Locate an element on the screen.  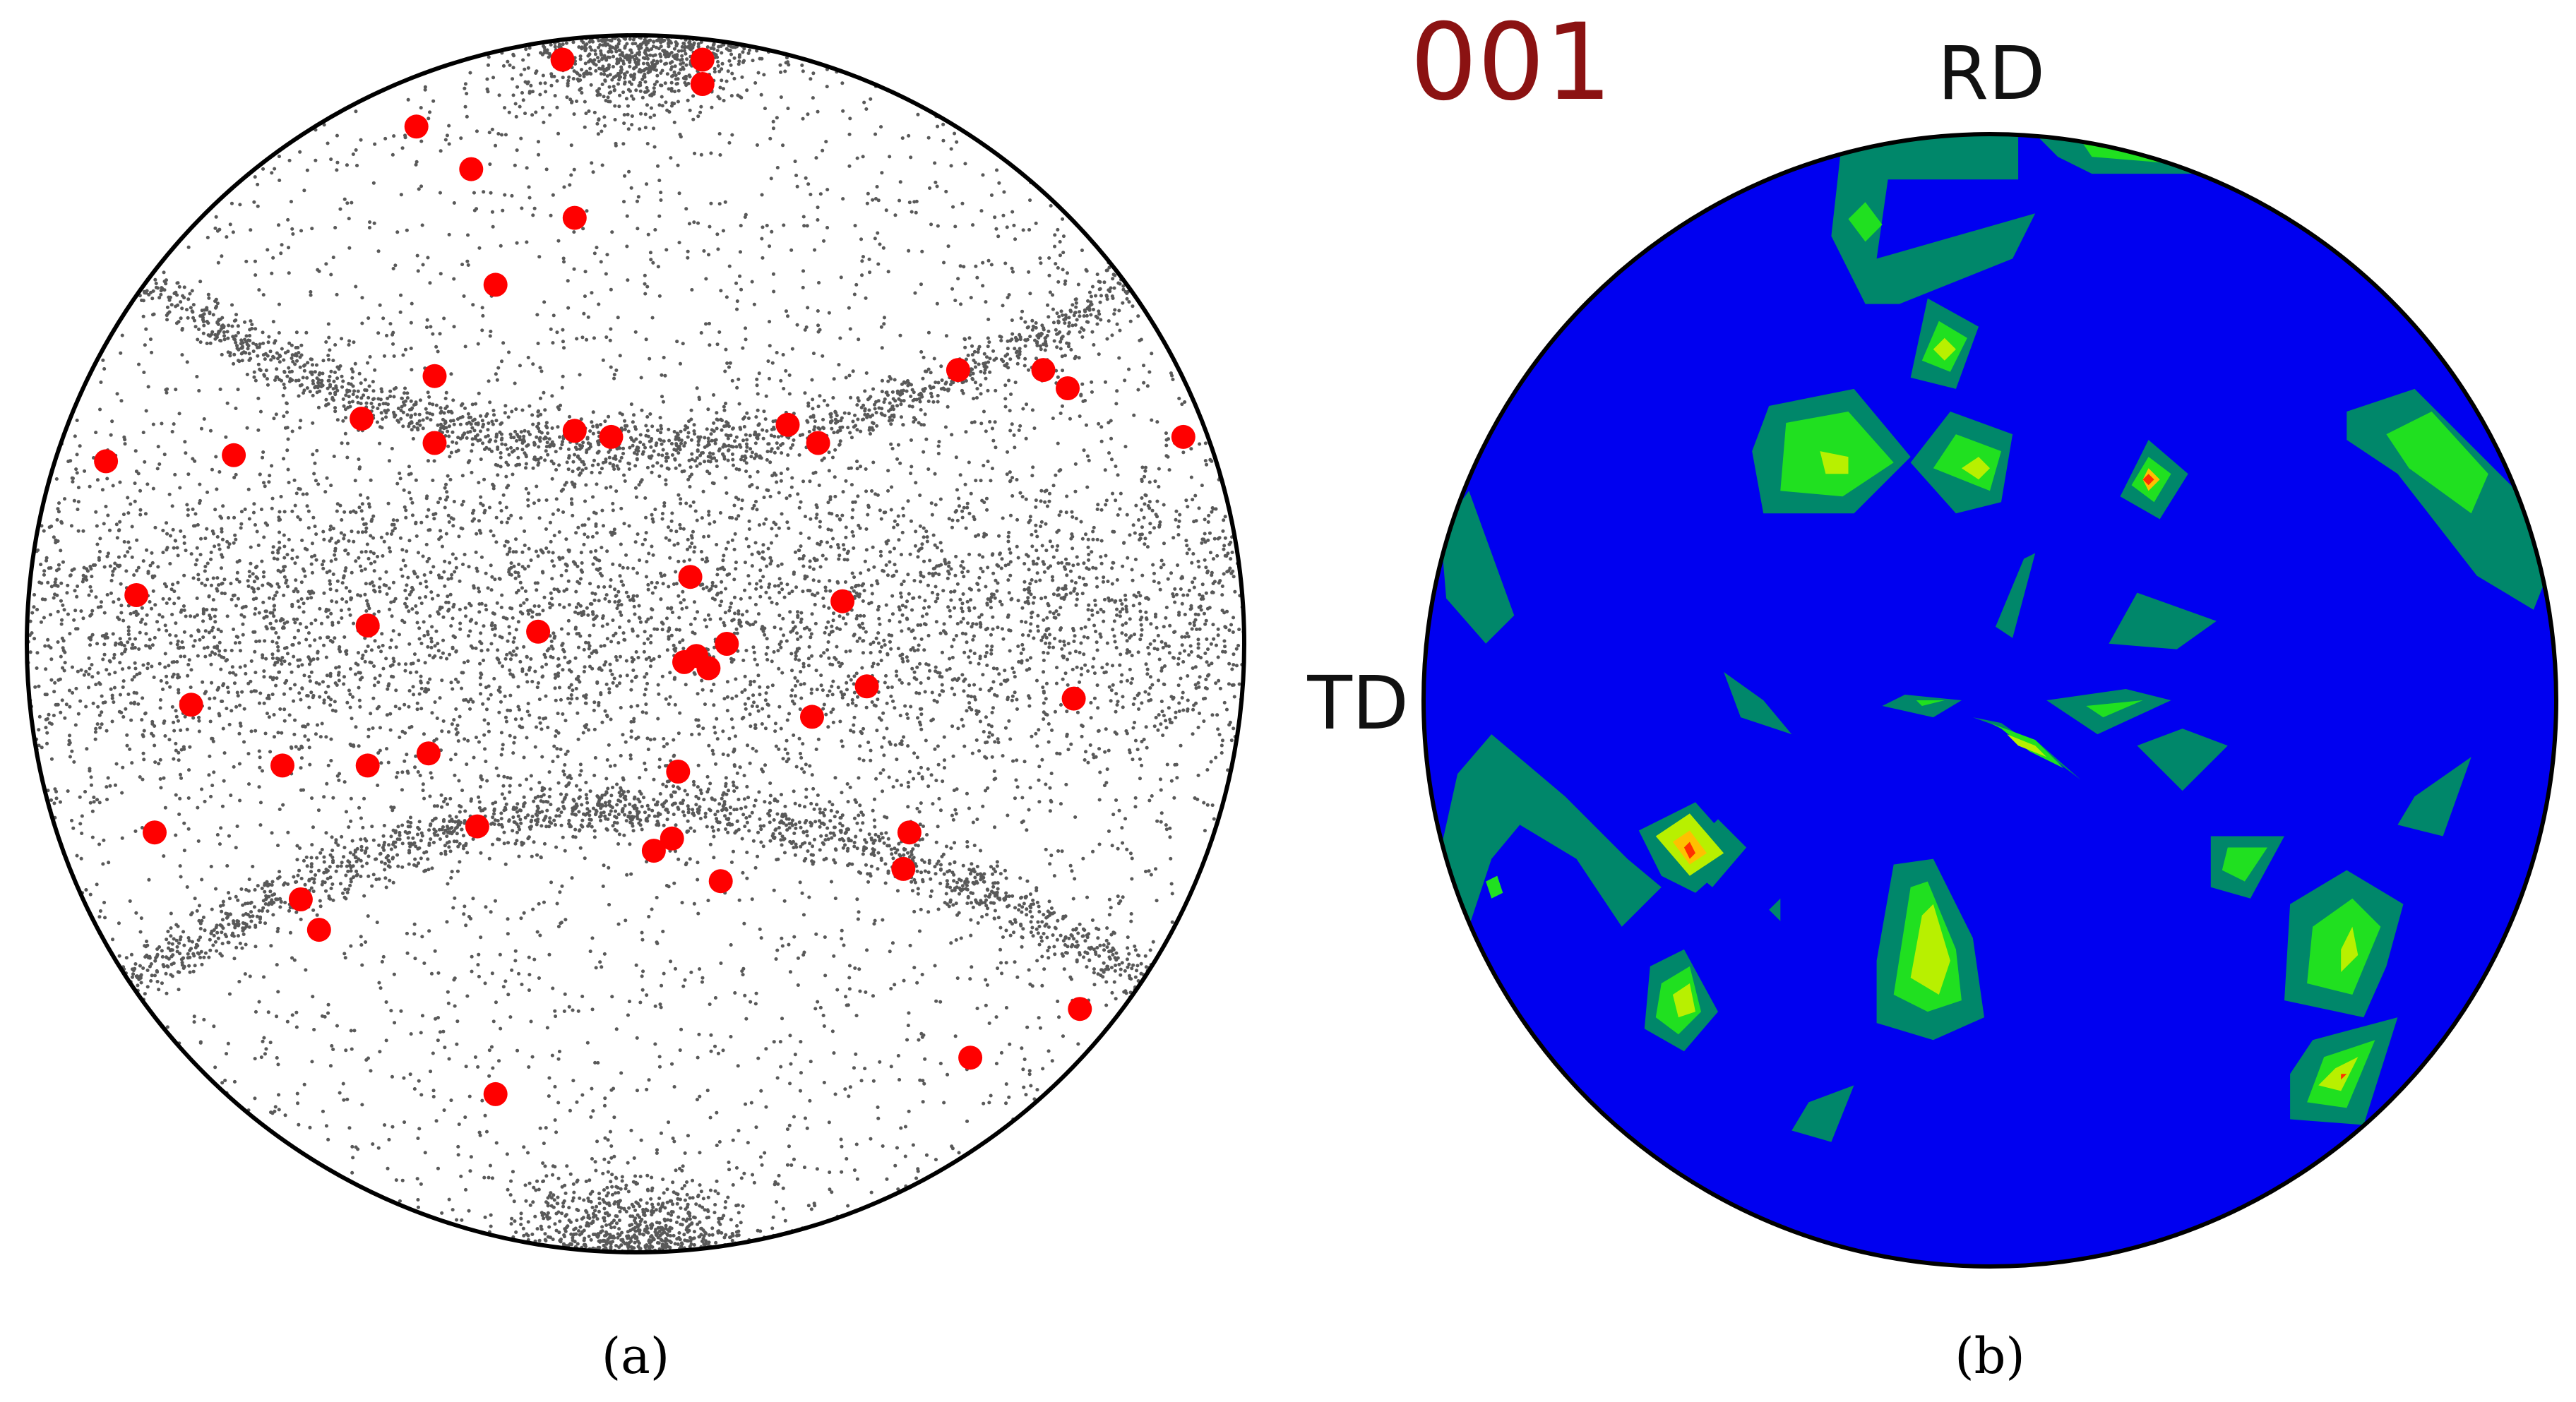
caption-a: (a) is located at coordinates (635, 1356).